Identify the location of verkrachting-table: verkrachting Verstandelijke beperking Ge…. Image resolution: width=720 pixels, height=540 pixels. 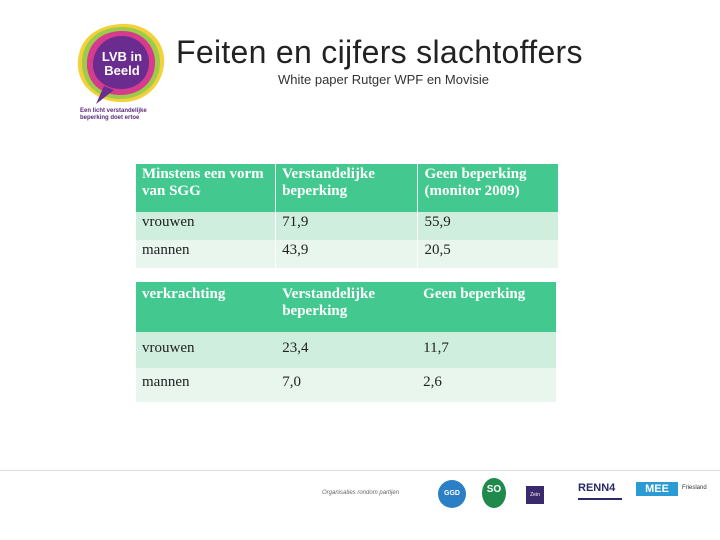
(346, 342).